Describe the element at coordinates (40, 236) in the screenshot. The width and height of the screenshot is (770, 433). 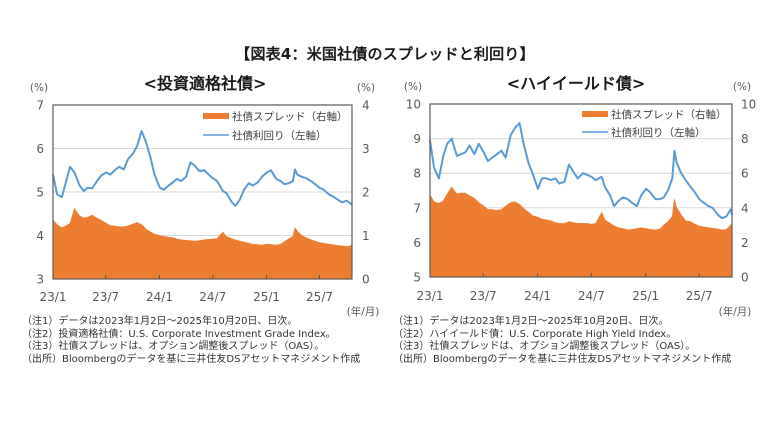
I see `y-left-tick-label: 4` at that location.